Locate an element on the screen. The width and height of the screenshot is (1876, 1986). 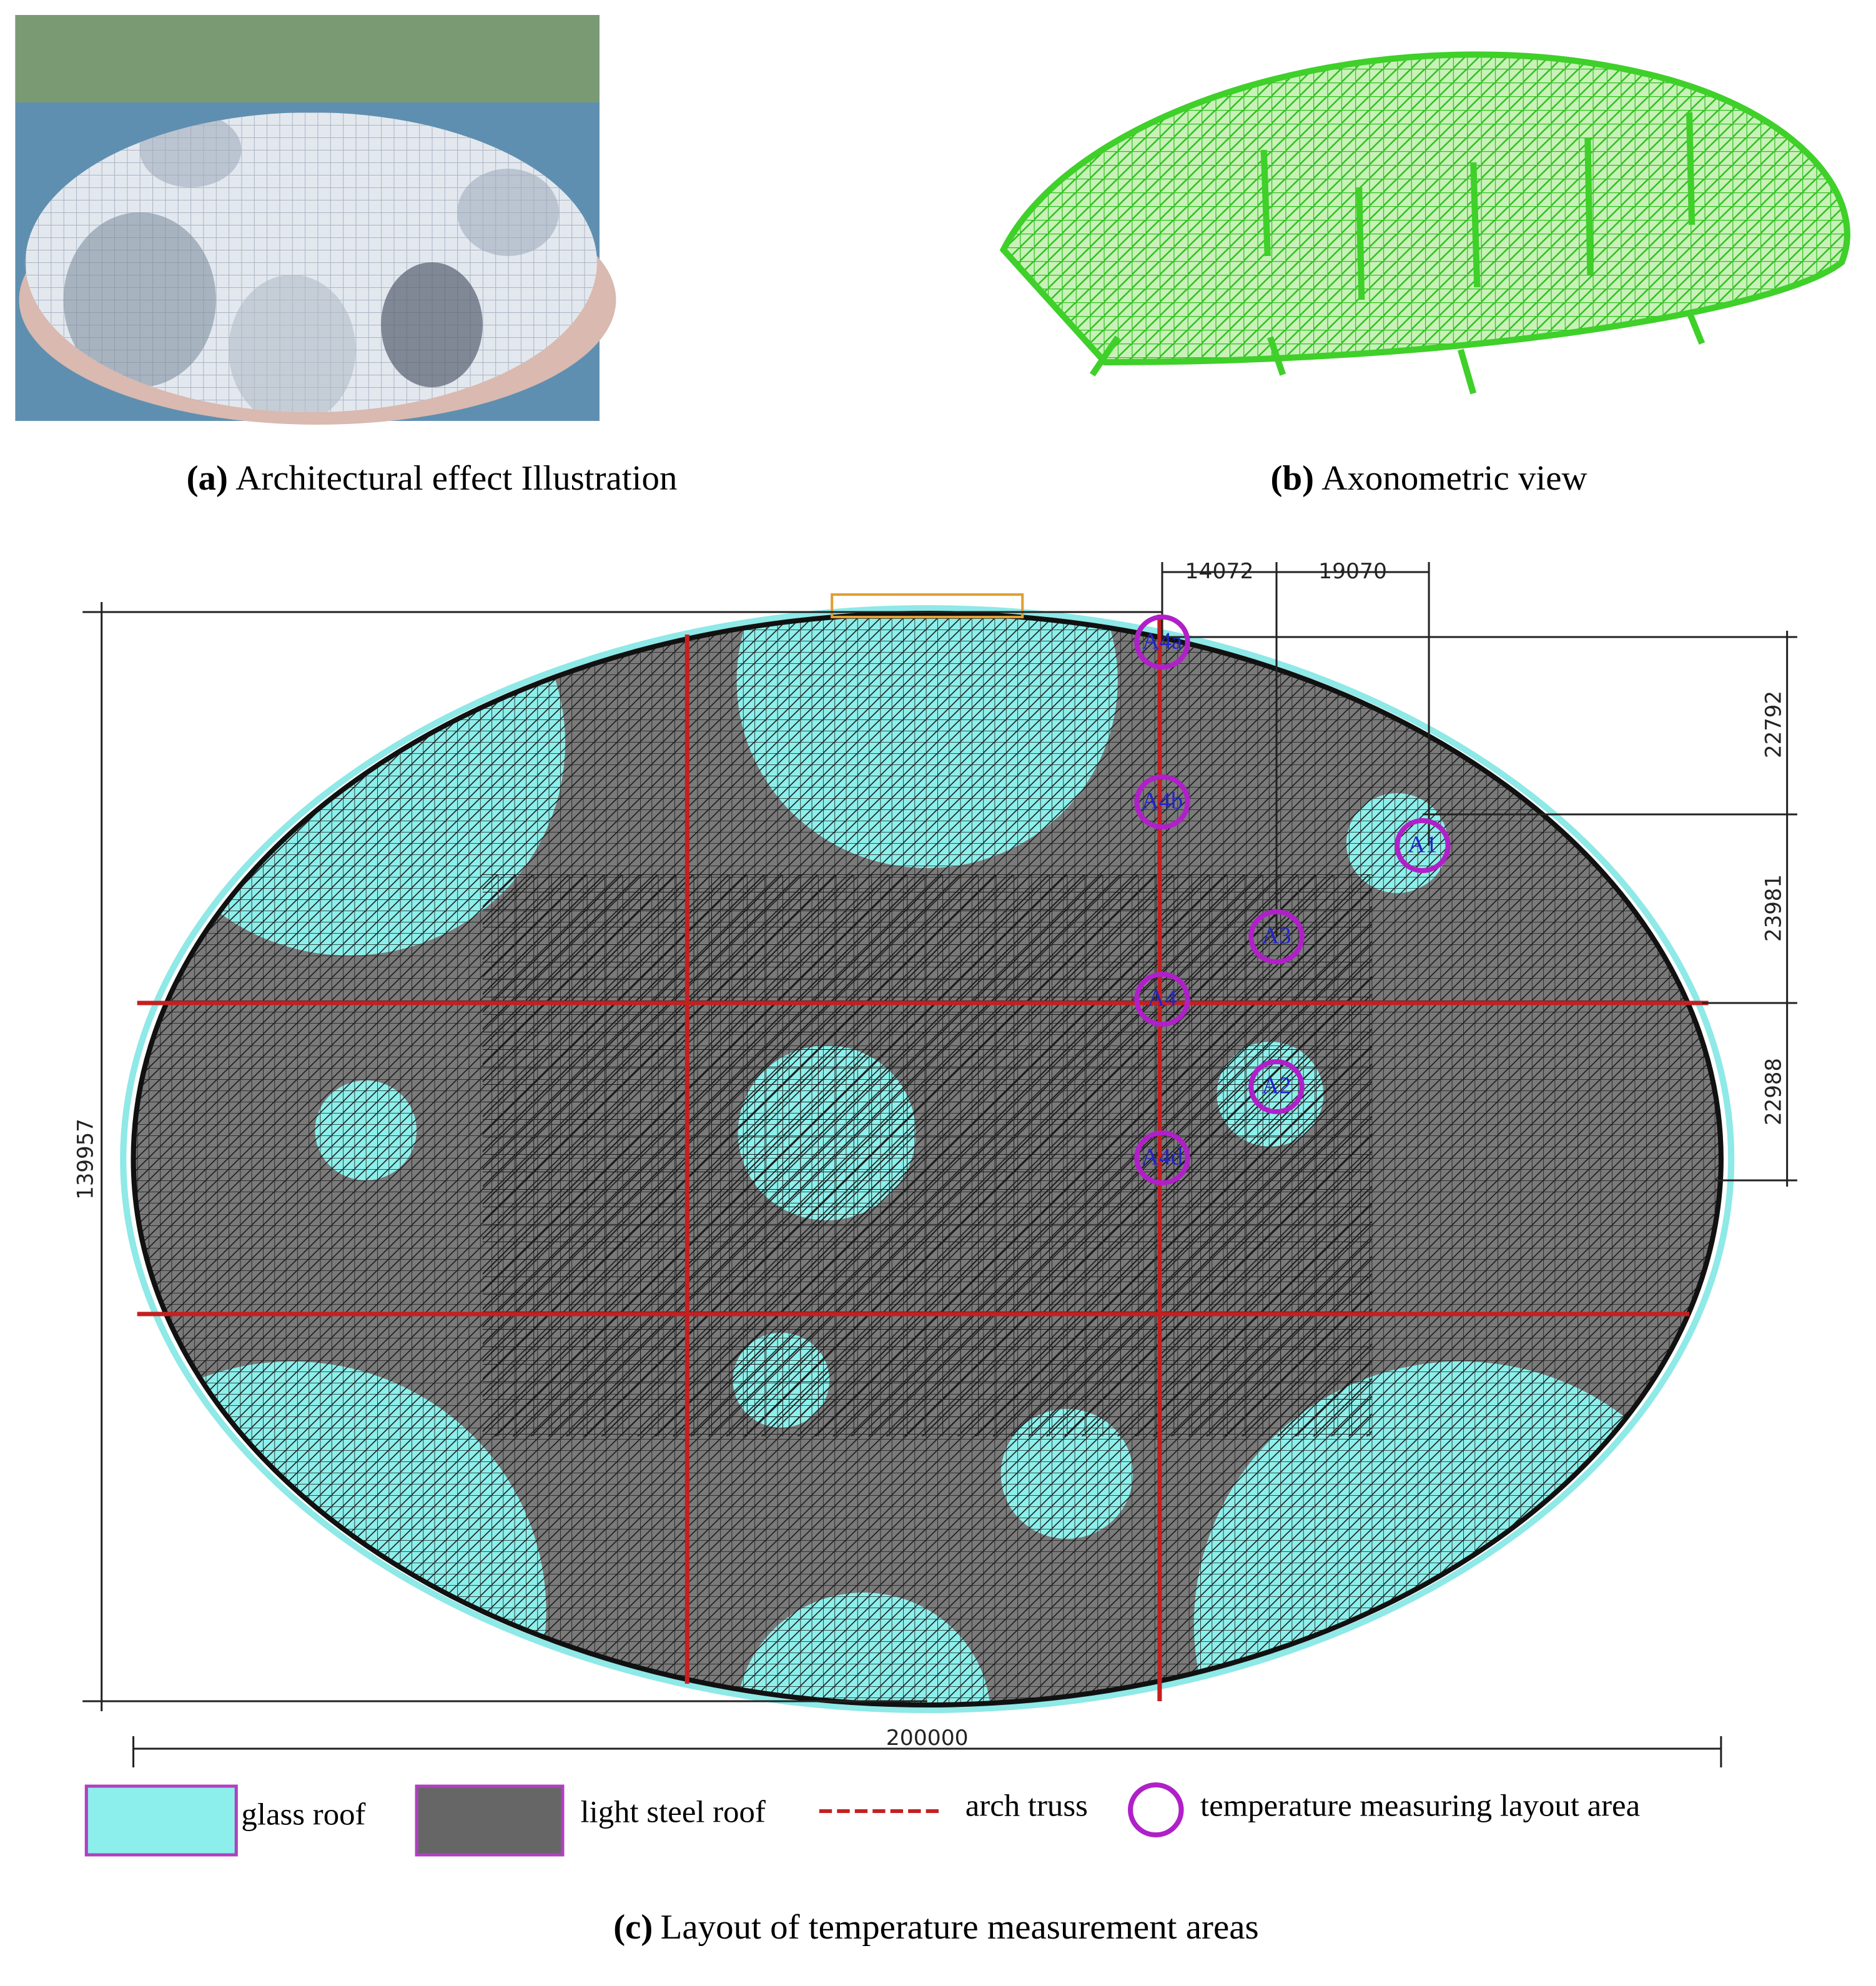
caption-b: (b) Axonometric view is located at coordinates (1429, 478).